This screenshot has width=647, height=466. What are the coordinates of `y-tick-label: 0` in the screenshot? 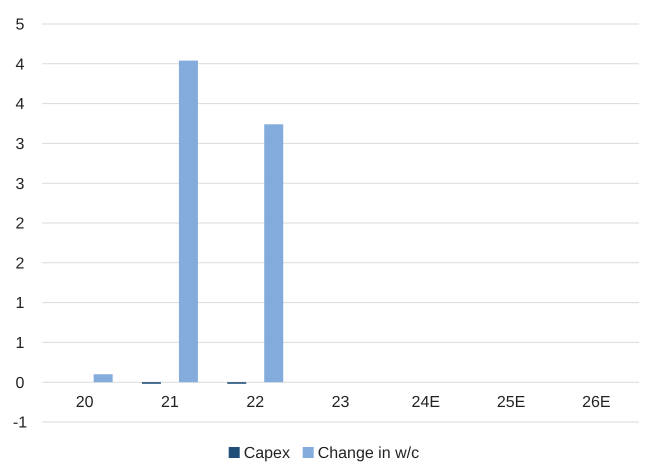 It's located at (20, 383).